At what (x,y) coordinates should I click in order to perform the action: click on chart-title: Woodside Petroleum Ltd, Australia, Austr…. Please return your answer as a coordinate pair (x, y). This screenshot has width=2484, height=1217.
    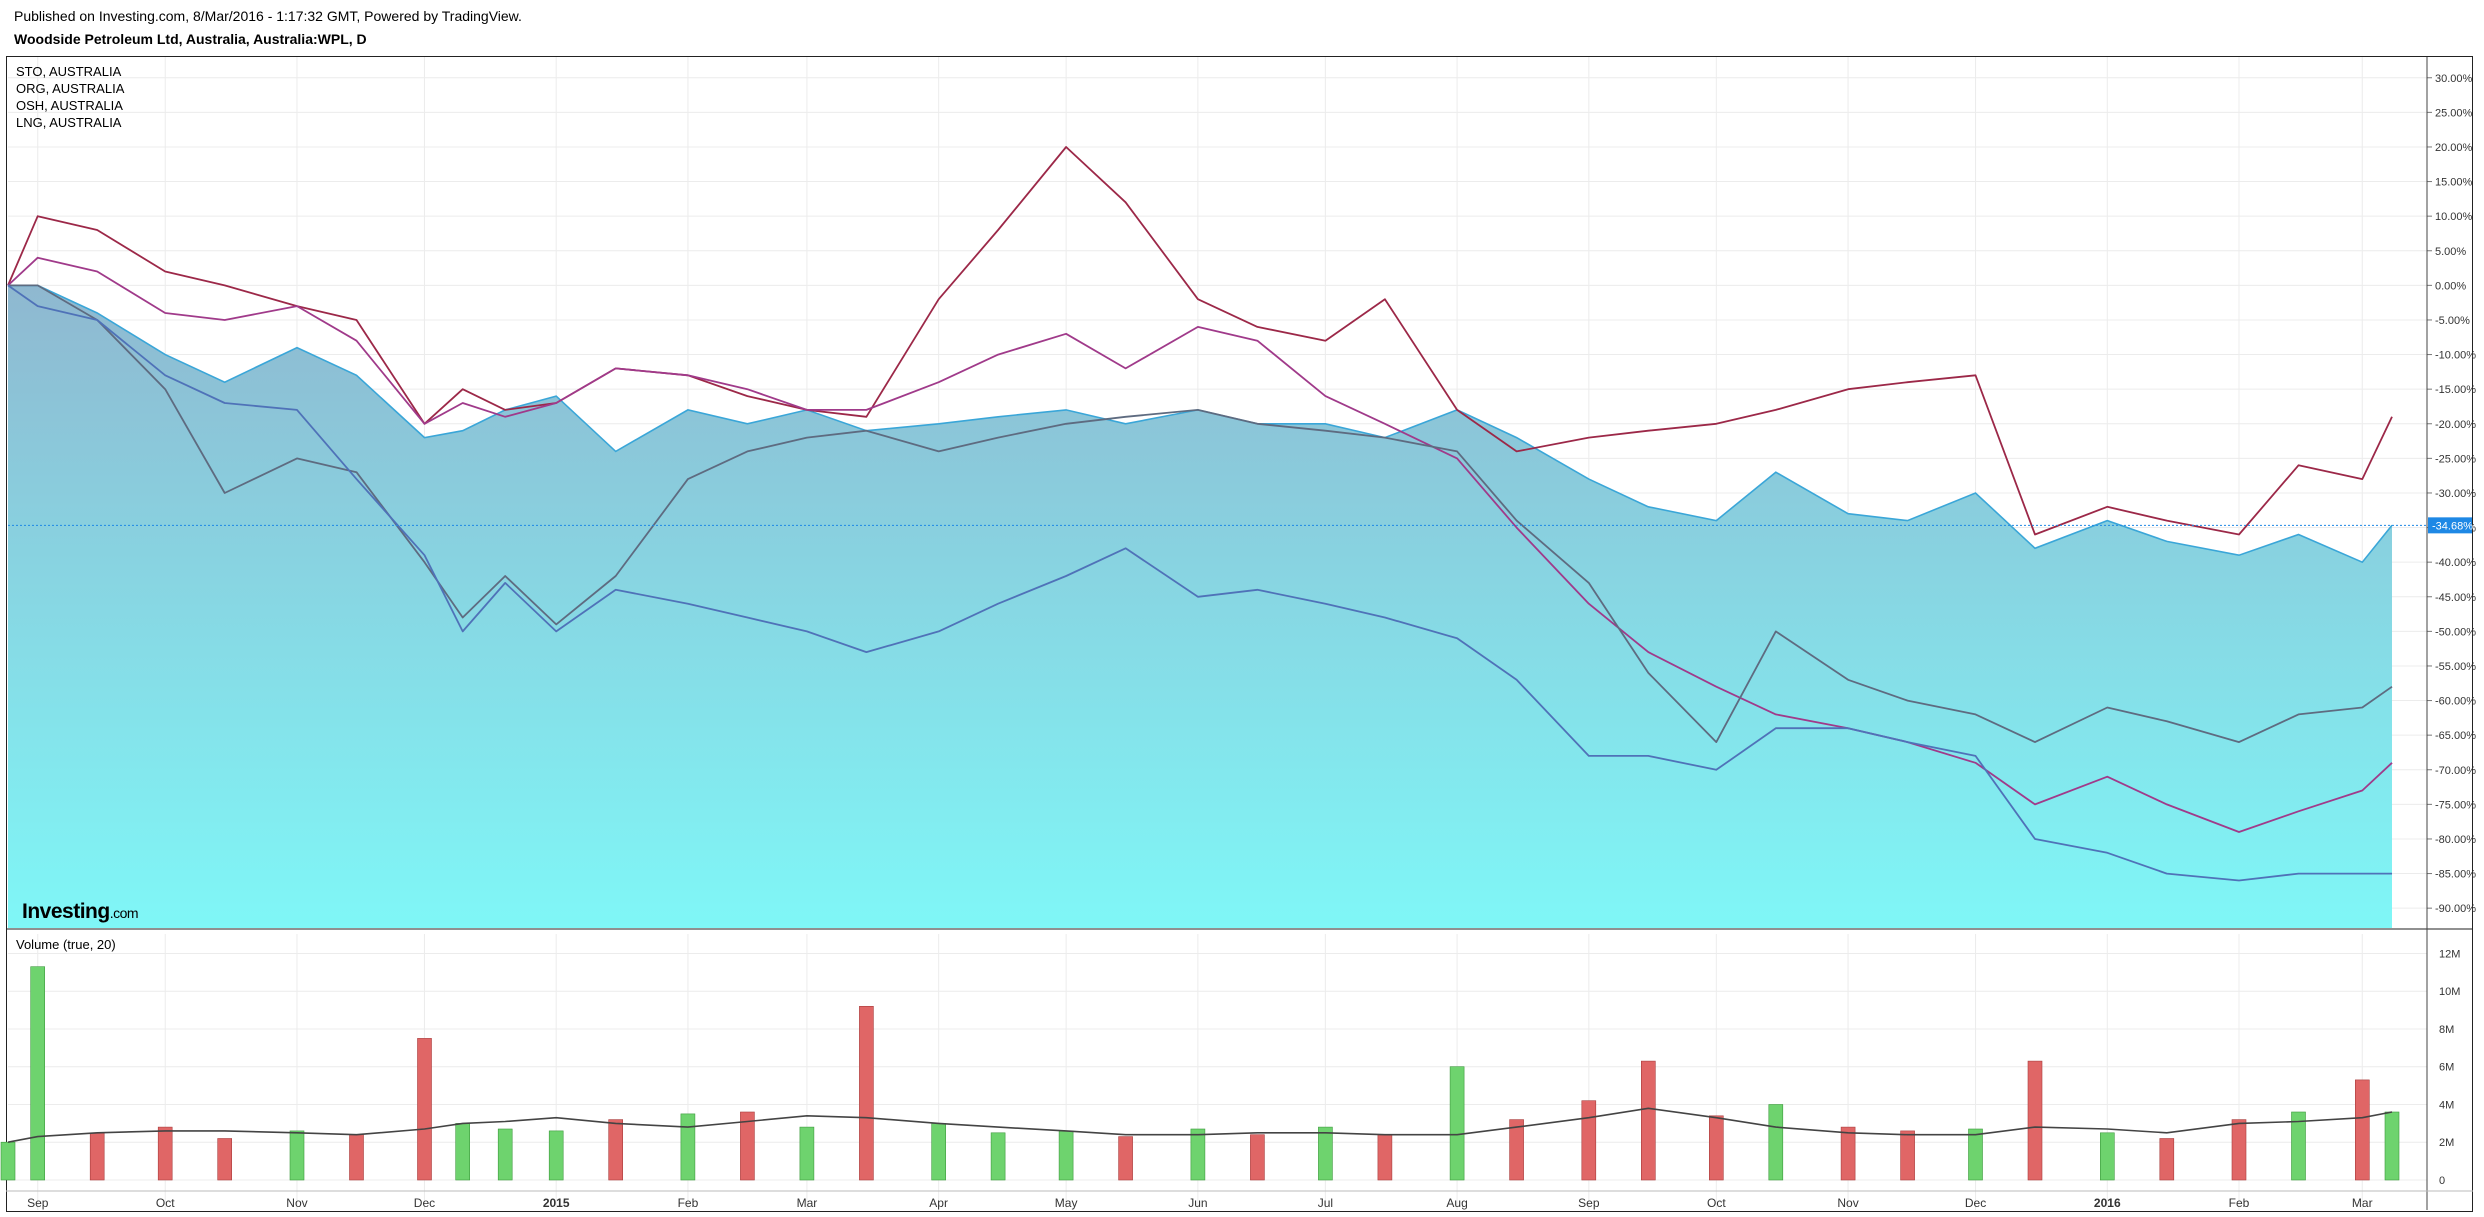
    Looking at the image, I should click on (190, 39).